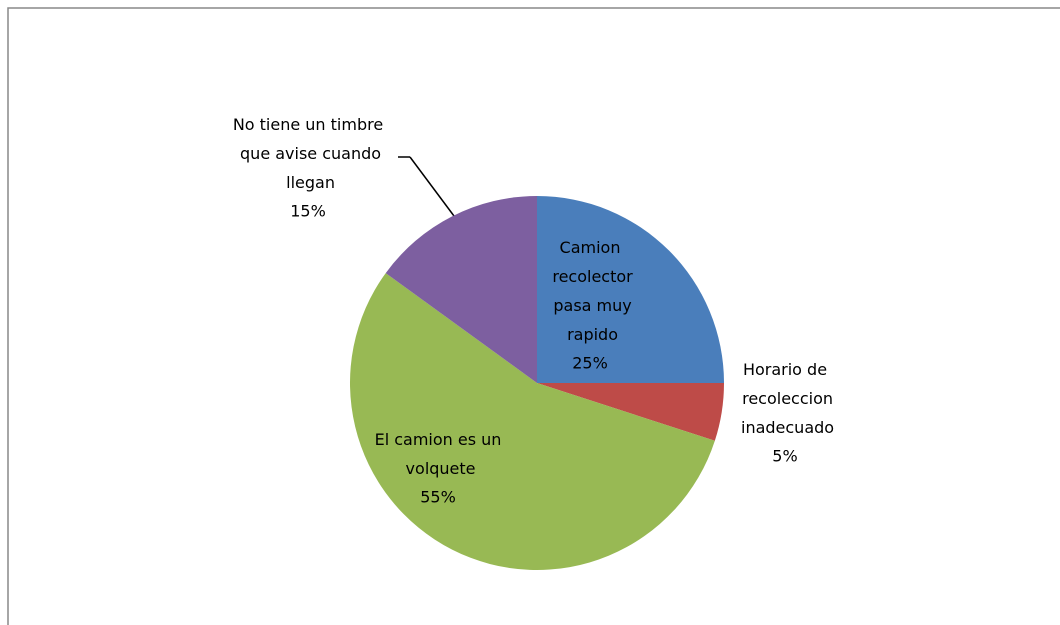  What do you see at coordinates (438, 497) in the screenshot?
I see `slice-value-label: 55%` at bounding box center [438, 497].